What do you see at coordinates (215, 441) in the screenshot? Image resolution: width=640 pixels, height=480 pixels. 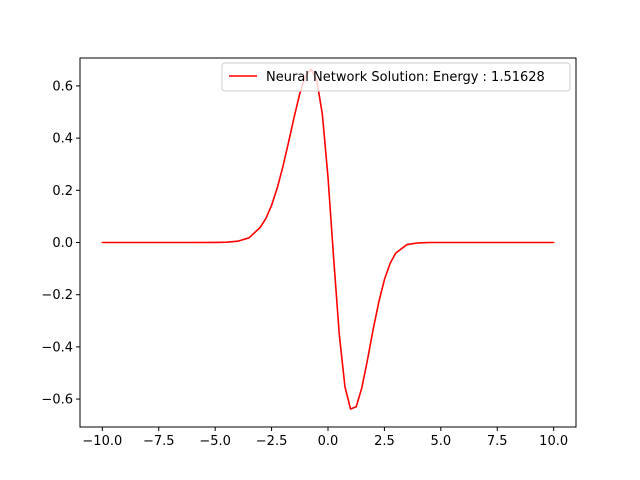 I see `x-tick-label: −5.0` at bounding box center [215, 441].